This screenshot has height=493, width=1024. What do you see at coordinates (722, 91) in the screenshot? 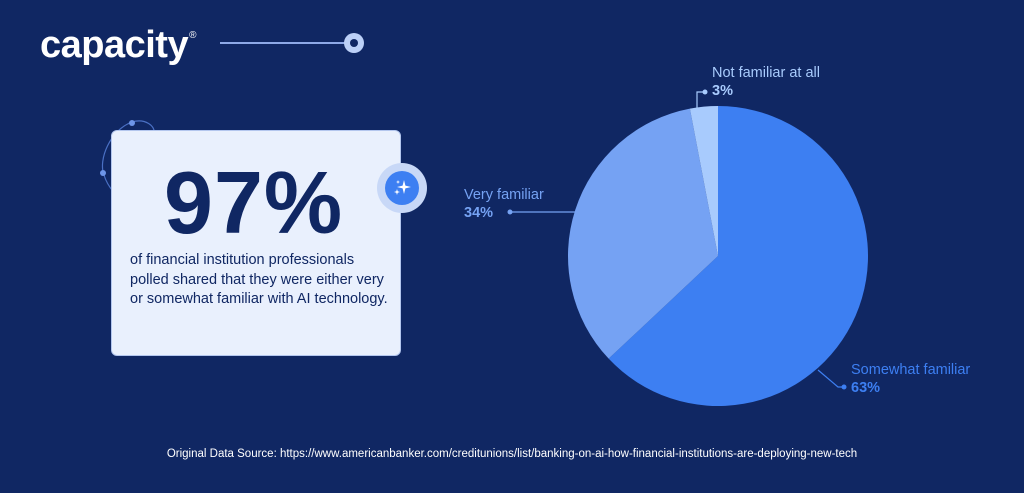
I see `pie-value-not-familiar: 3%` at bounding box center [722, 91].